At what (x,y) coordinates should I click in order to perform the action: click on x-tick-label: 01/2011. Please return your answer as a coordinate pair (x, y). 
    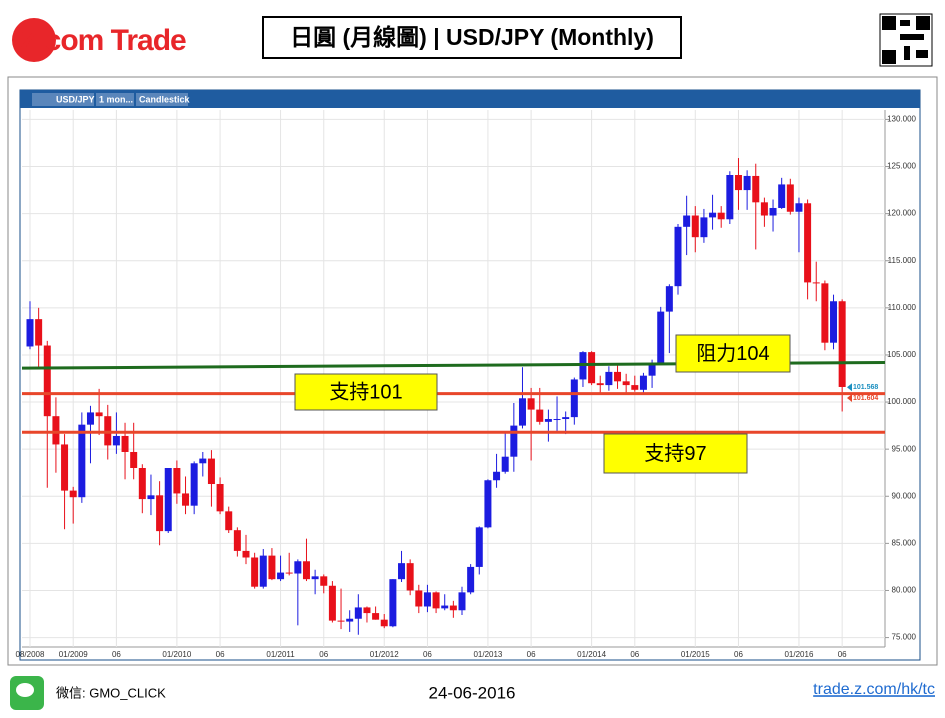
    Looking at the image, I should click on (280, 654).